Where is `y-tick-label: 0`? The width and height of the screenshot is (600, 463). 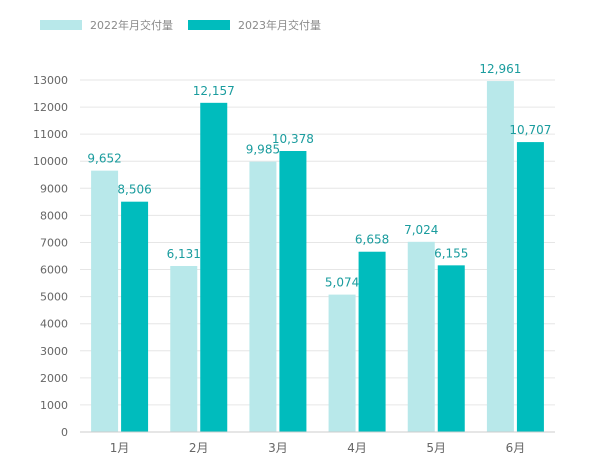
y-tick-label: 0 is located at coordinates (64, 432).